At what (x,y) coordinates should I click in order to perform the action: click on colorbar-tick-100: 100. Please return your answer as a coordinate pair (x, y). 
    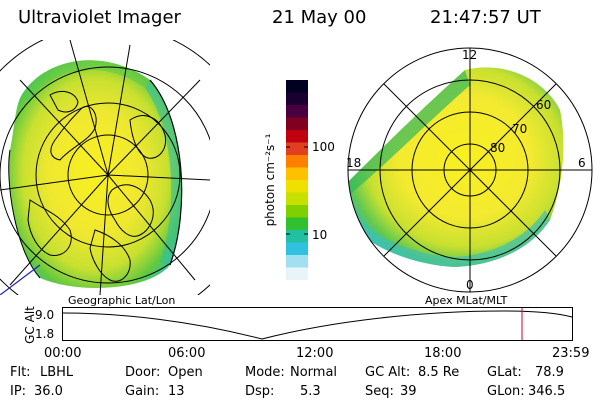
    Looking at the image, I should click on (323, 147).